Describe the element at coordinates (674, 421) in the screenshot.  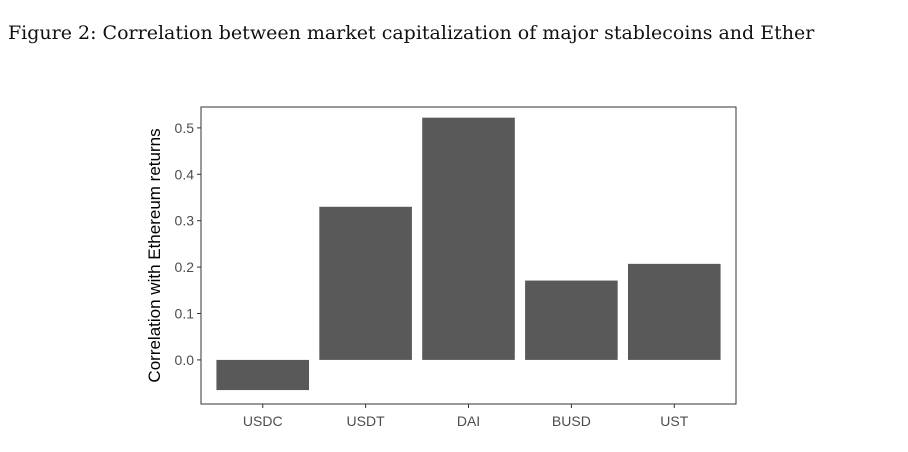
I see `x-tick-label-ust: UST` at that location.